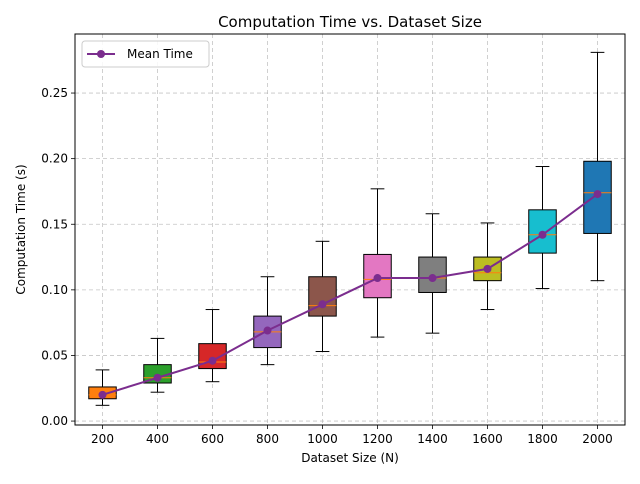 The image size is (640, 484). What do you see at coordinates (267, 439) in the screenshot?
I see `x-tick-label: 800` at bounding box center [267, 439].